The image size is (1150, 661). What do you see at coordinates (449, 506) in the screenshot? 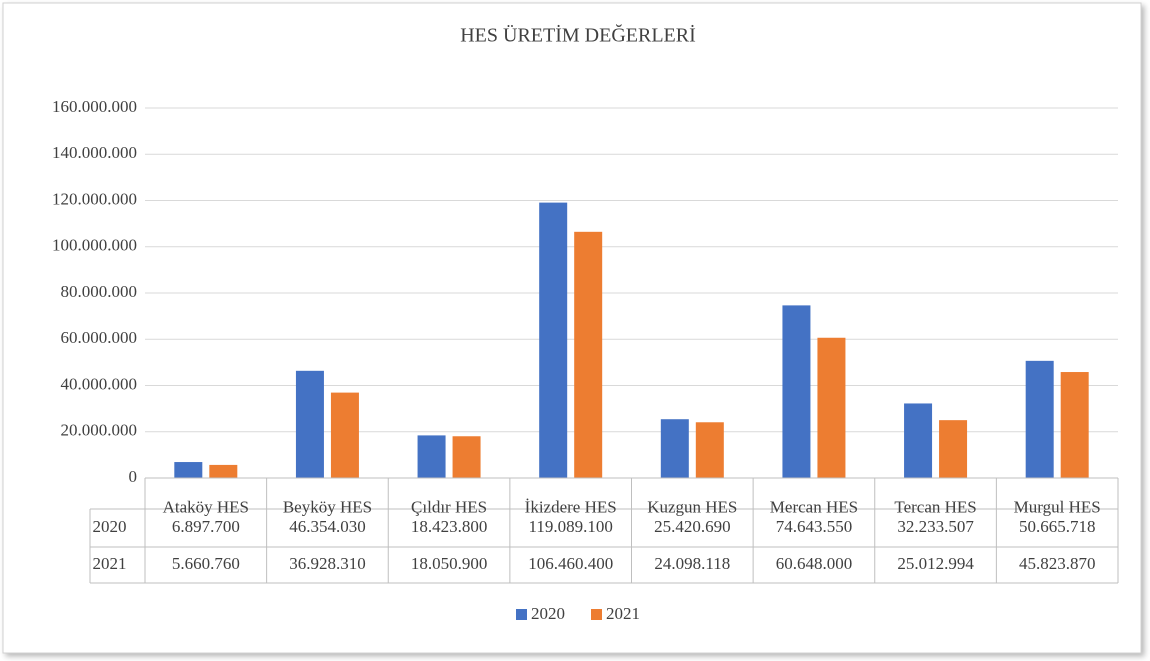
I see `x-tick-label: Çıldır HES` at bounding box center [449, 506].